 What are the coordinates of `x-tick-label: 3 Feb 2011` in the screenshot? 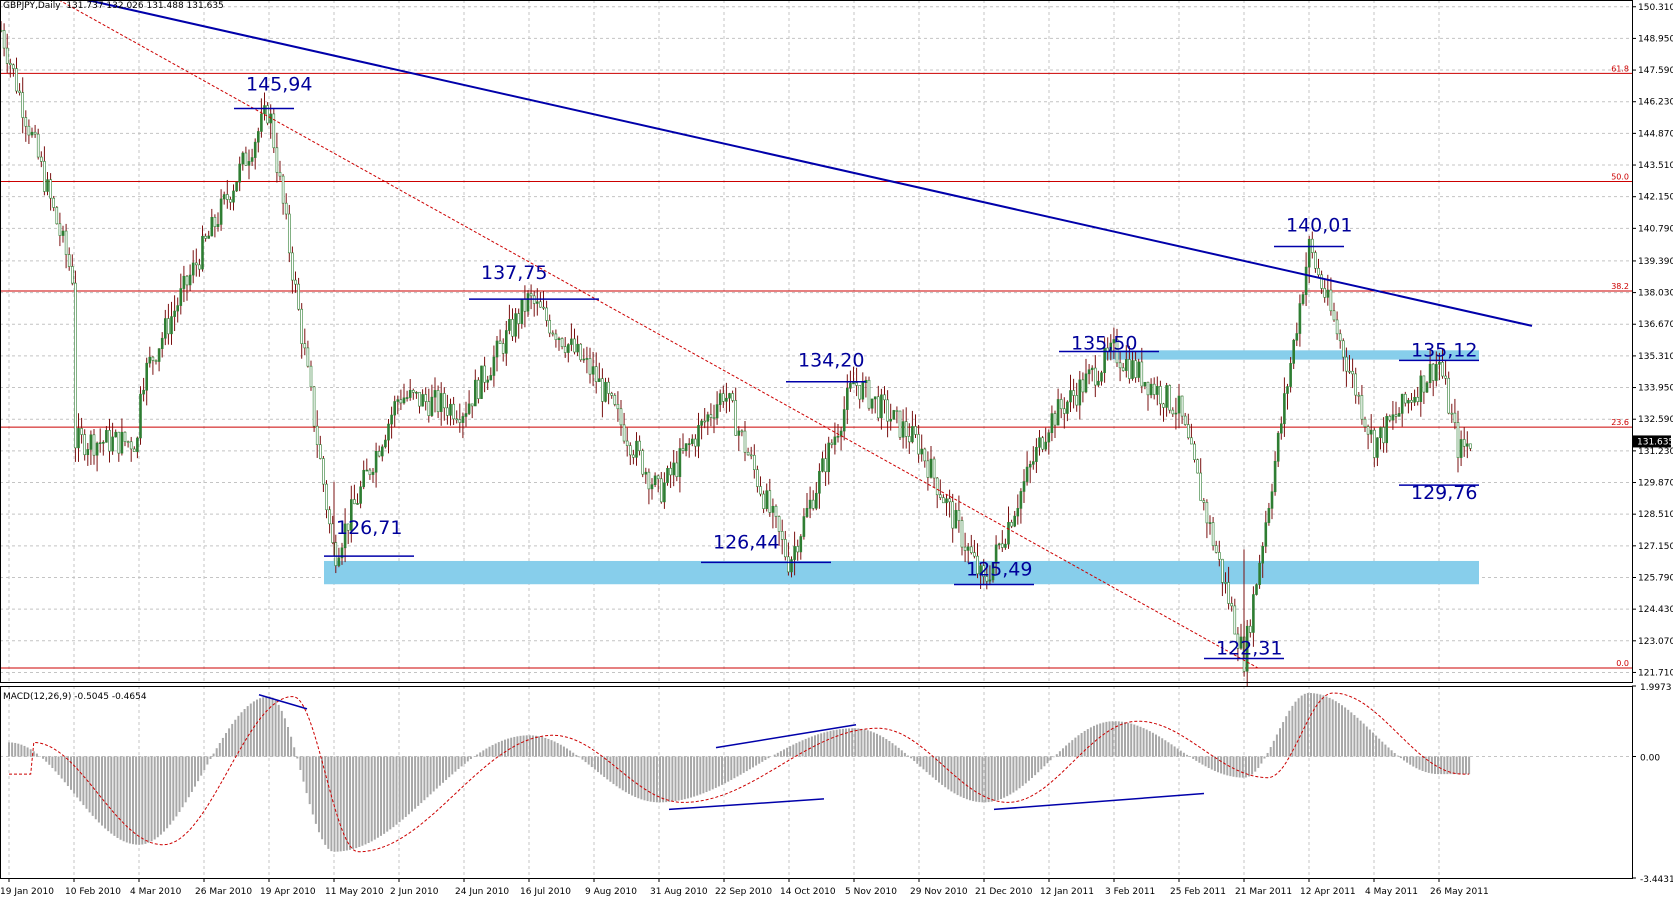 It's located at (1130, 892).